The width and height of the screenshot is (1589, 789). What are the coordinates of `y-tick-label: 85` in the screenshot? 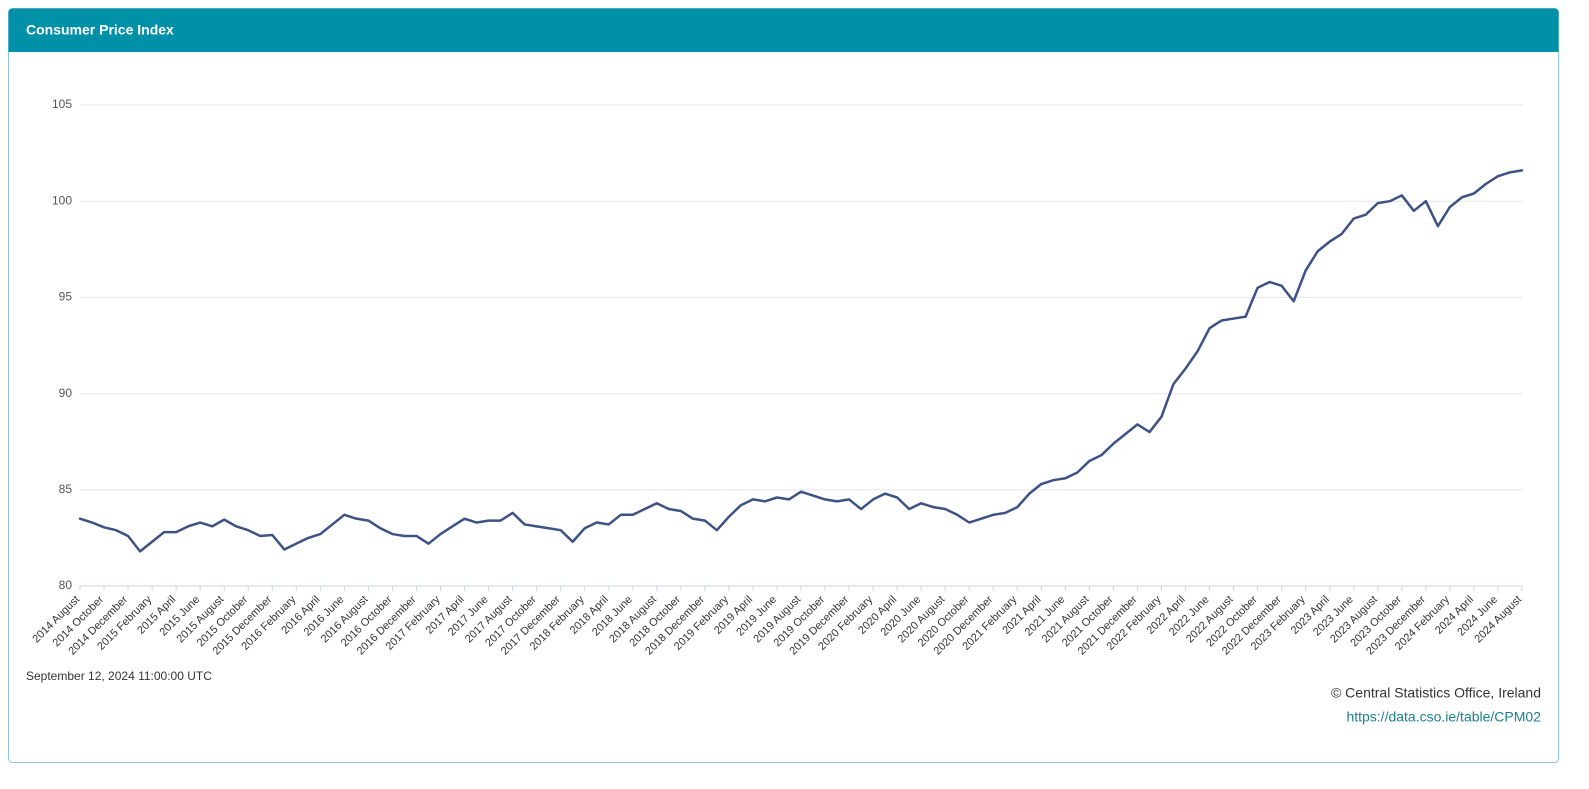 It's located at (66, 489).